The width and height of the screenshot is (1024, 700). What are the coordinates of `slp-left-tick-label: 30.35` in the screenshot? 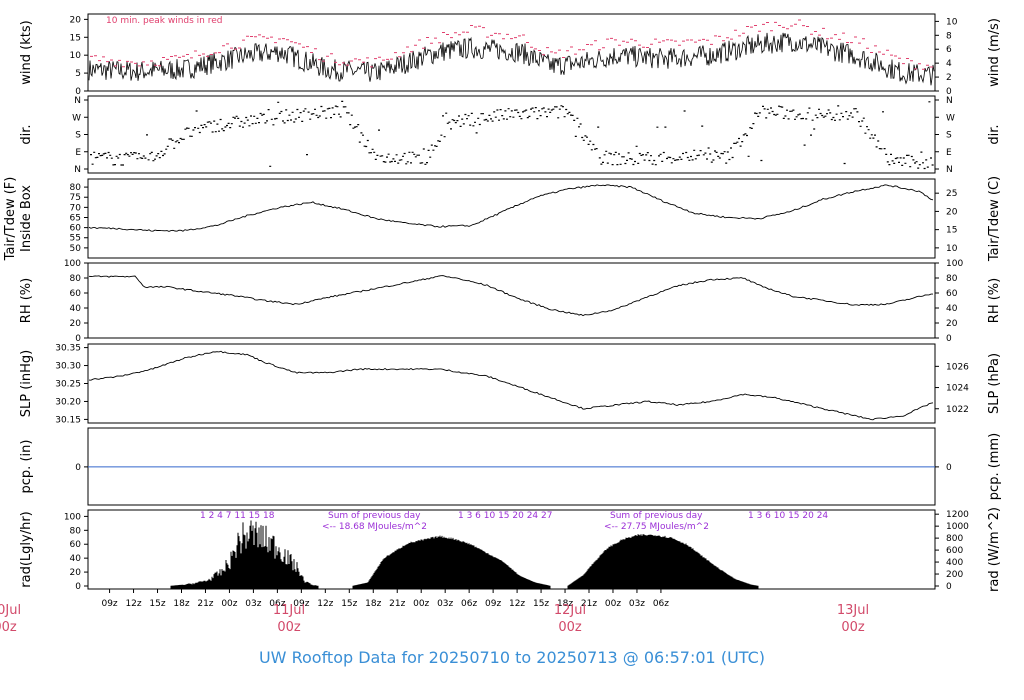 It's located at (68, 349).